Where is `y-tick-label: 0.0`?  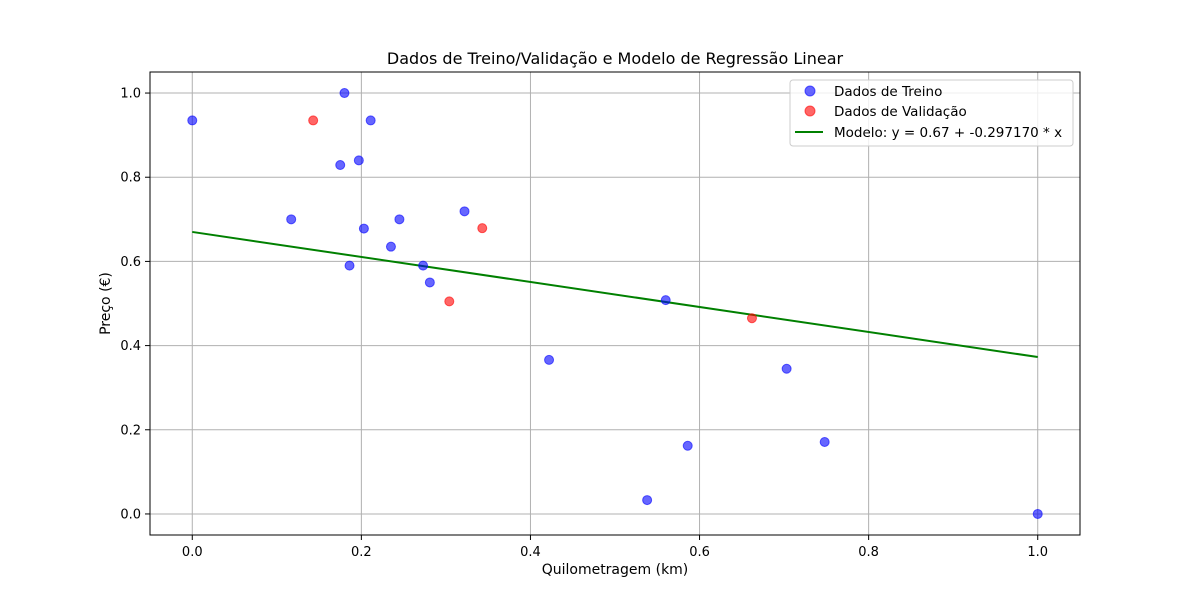 y-tick-label: 0.0 is located at coordinates (130, 514).